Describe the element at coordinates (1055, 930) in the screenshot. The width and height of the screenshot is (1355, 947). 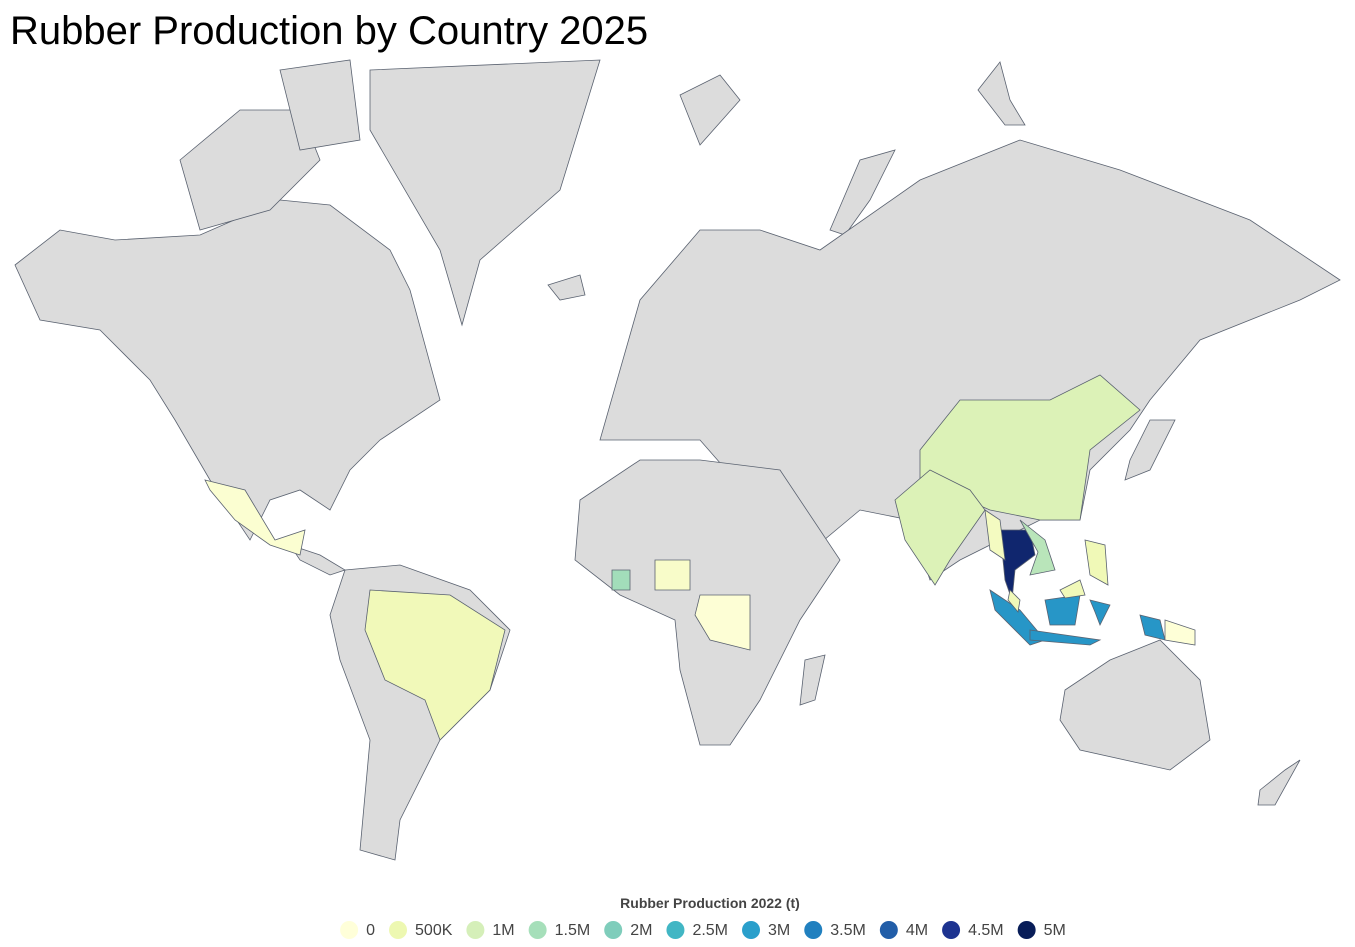
I see `legend-label: 5M` at that location.